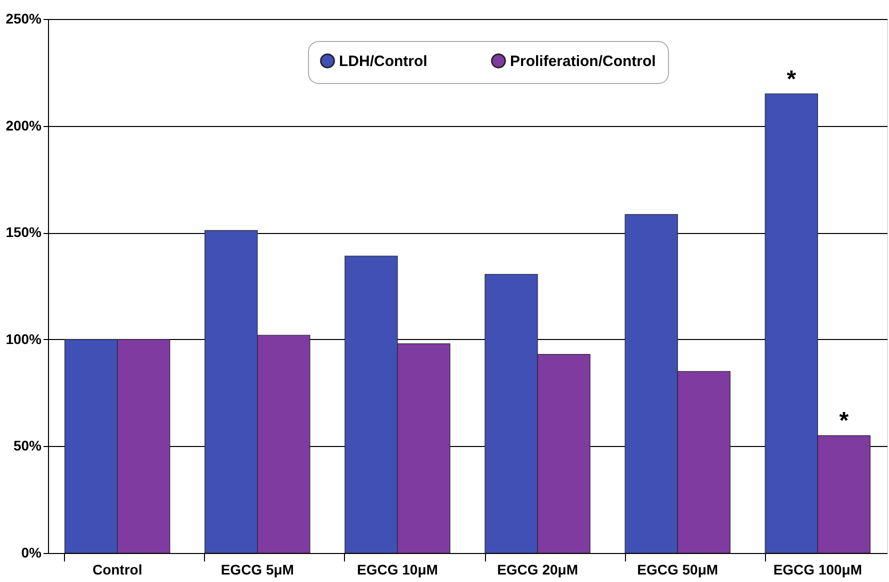  Describe the element at coordinates (117, 570) in the screenshot. I see `x-tick-label: Control` at that location.